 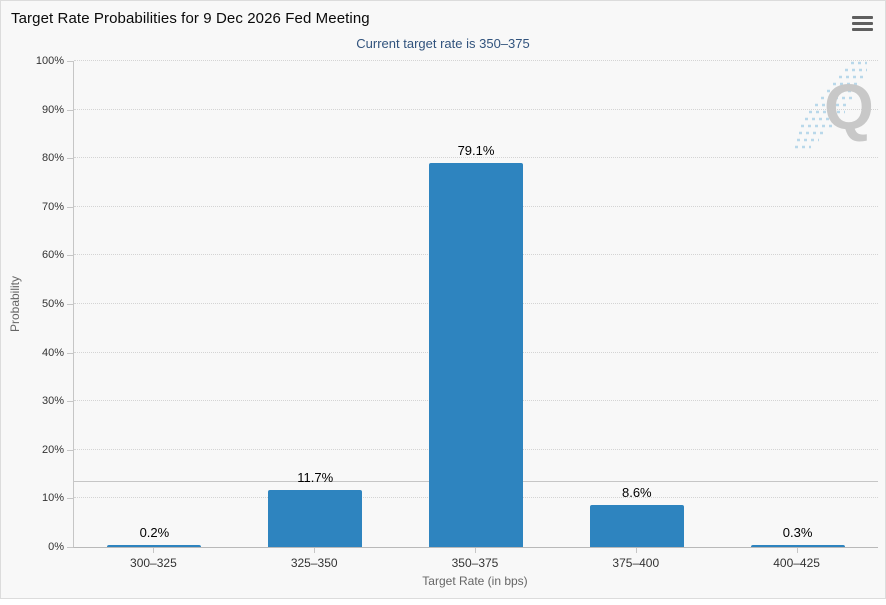 What do you see at coordinates (52, 109) in the screenshot?
I see `y-axis-label: 90%` at bounding box center [52, 109].